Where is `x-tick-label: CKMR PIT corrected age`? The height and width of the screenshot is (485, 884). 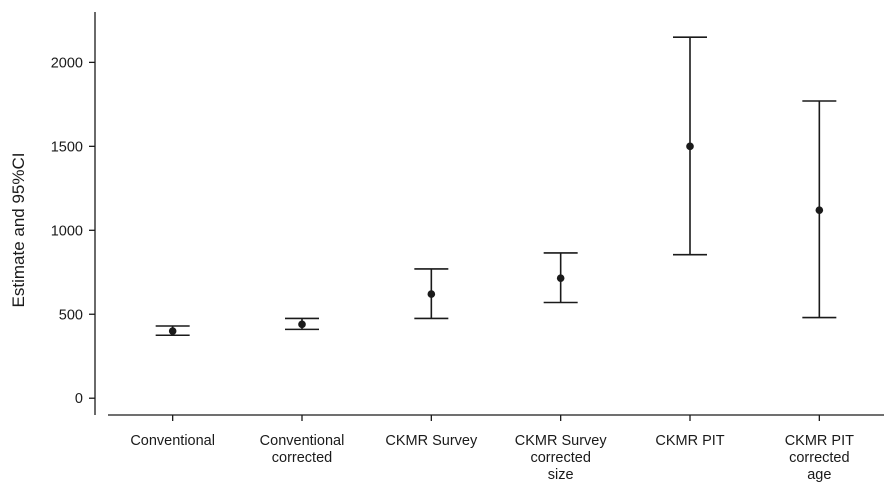
x-tick-label: CKMR PIT corrected age is located at coordinates (819, 458).